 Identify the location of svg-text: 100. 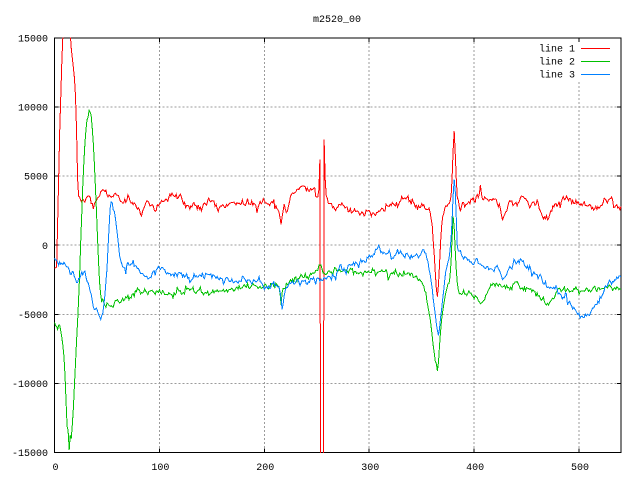
(160, 468).